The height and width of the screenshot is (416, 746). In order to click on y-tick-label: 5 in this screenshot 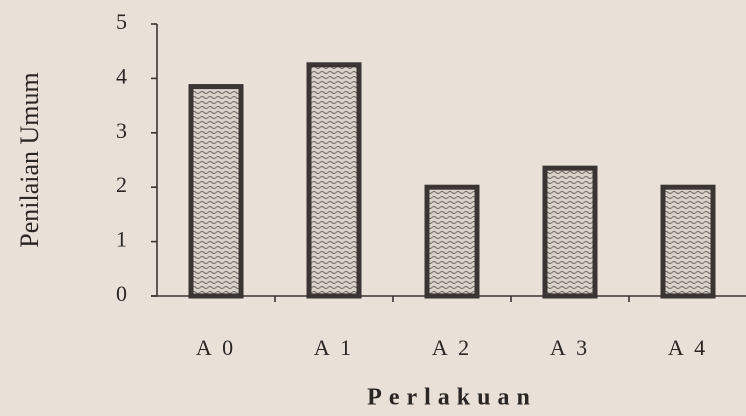, I will do `click(121, 21)`.